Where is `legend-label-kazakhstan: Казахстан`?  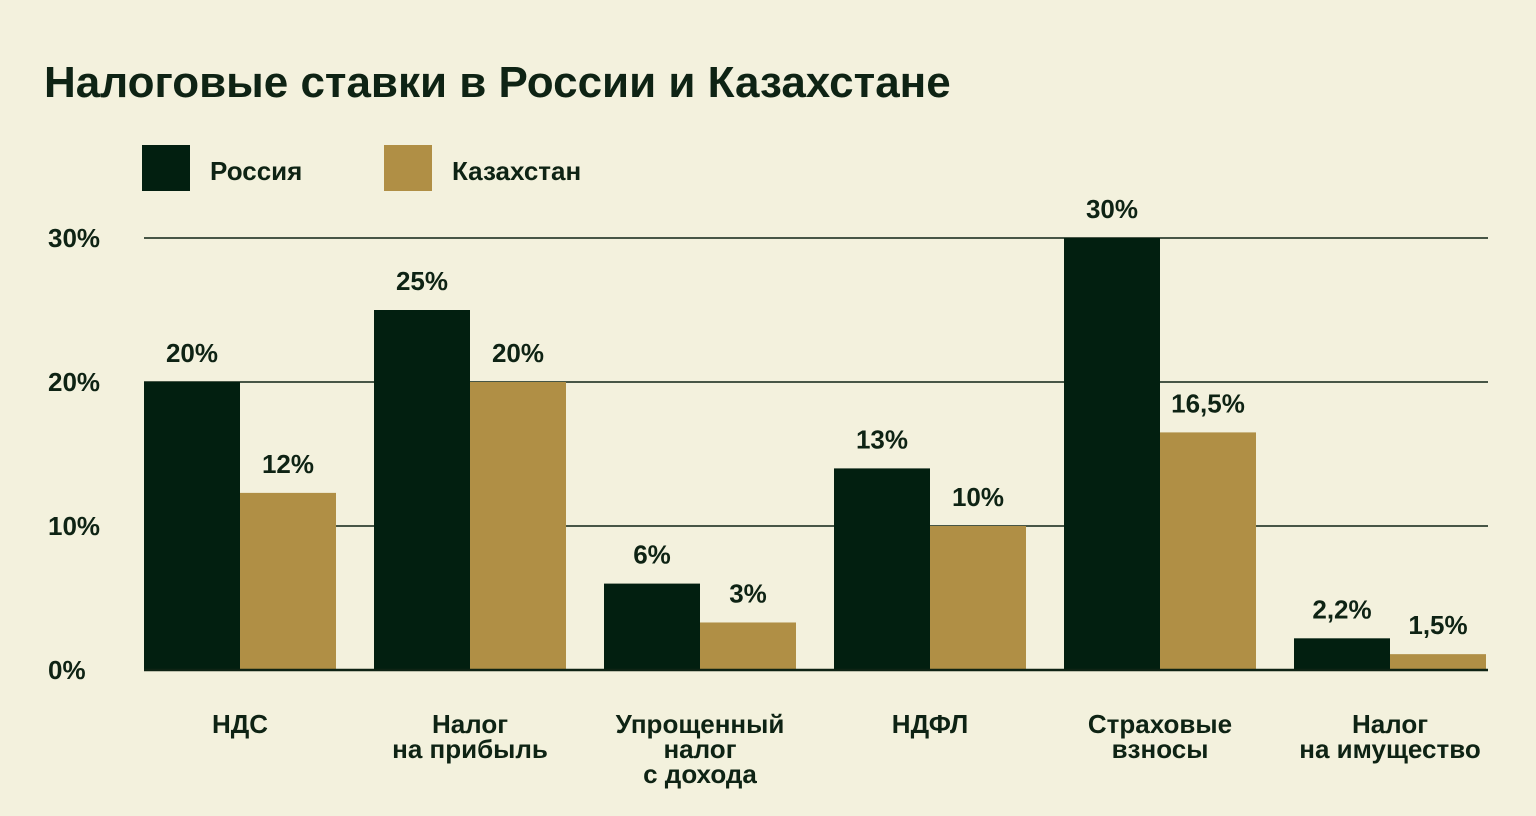 legend-label-kazakhstan: Казахстан is located at coordinates (516, 171).